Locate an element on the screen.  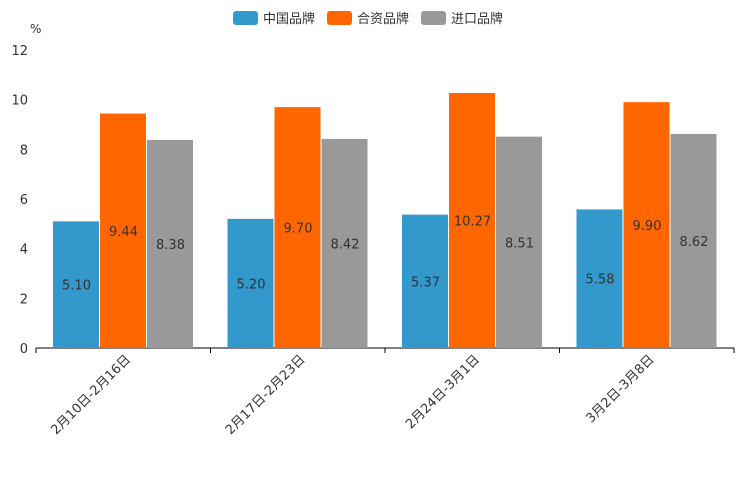
bar-value-label: 9.44 is located at coordinates (123, 232).